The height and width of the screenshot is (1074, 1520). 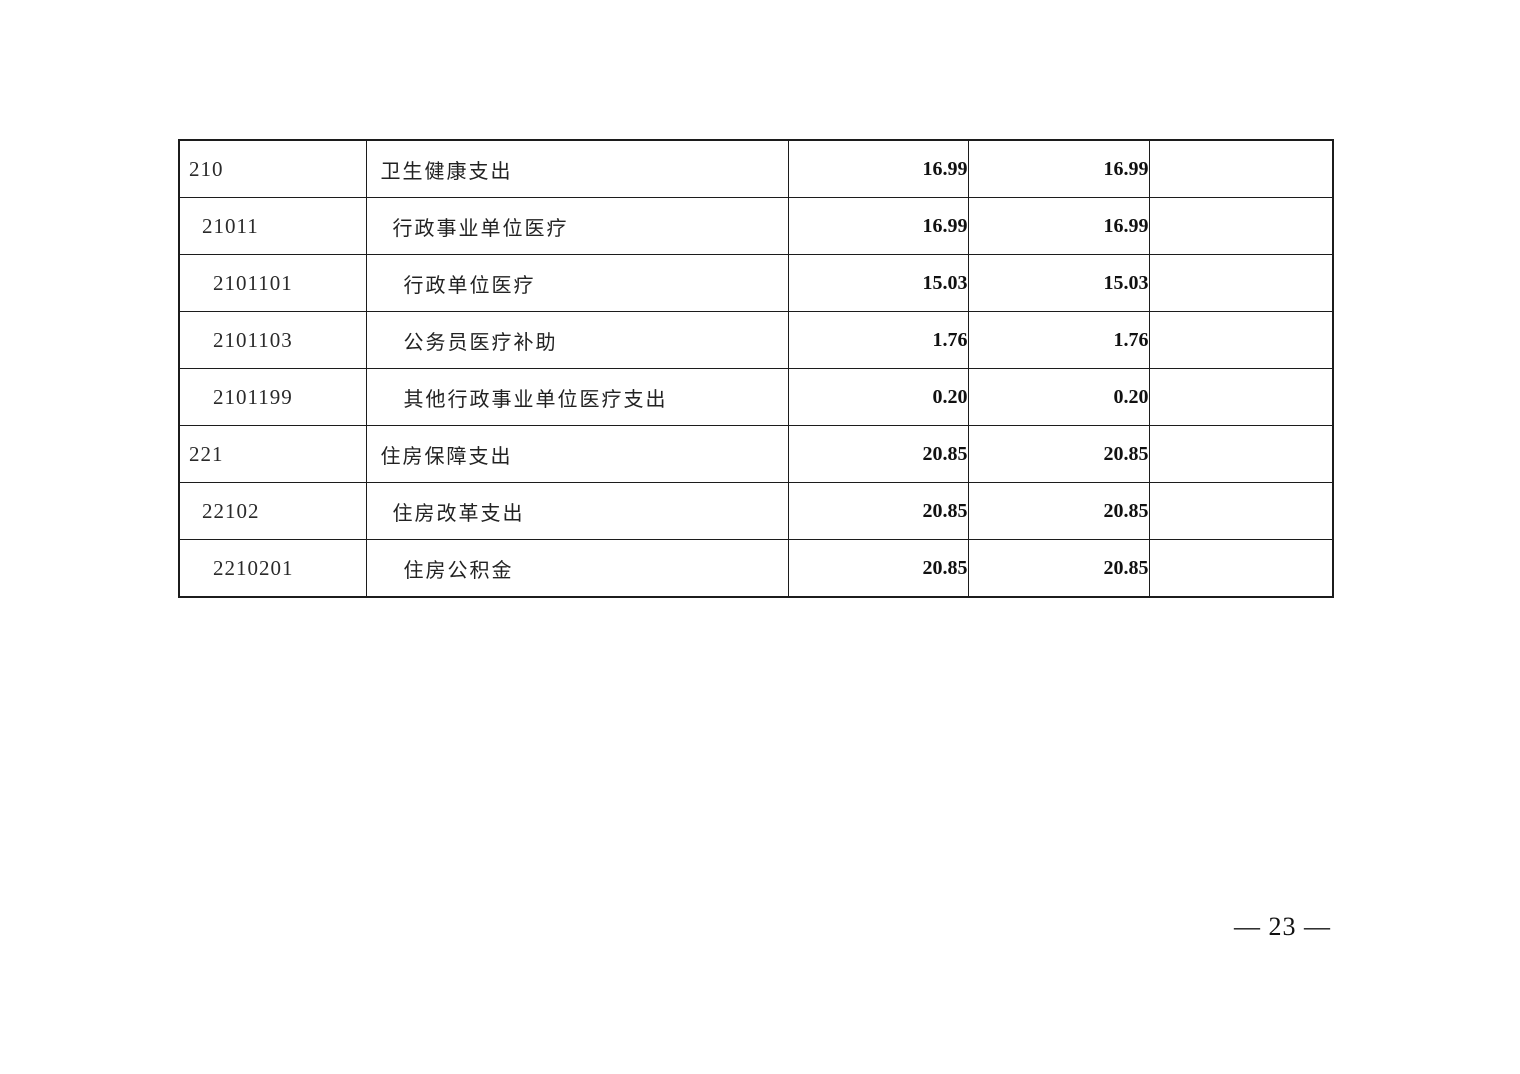 I want to click on table-row: 2101103 公务员医疗补助 1.76 1.76, so click(x=756, y=340).